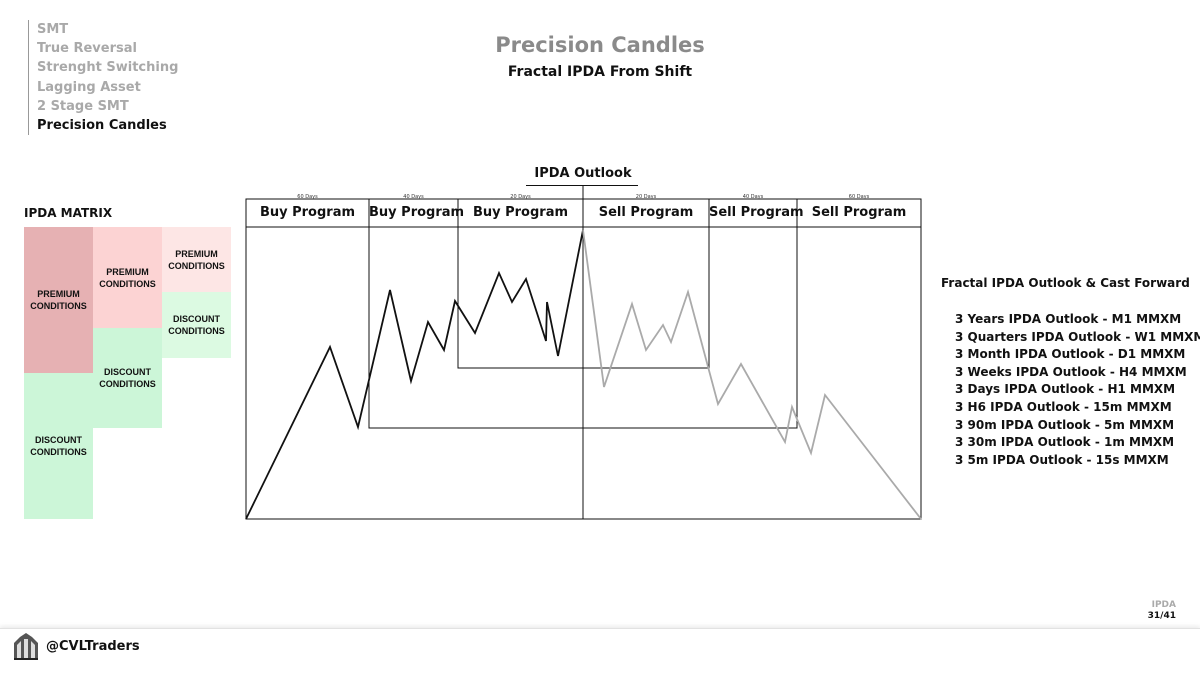 This screenshot has height=675, width=1200. I want to click on fractal-item: 3 90m IPDA Outlook - 5m MMXM, so click(1065, 424).